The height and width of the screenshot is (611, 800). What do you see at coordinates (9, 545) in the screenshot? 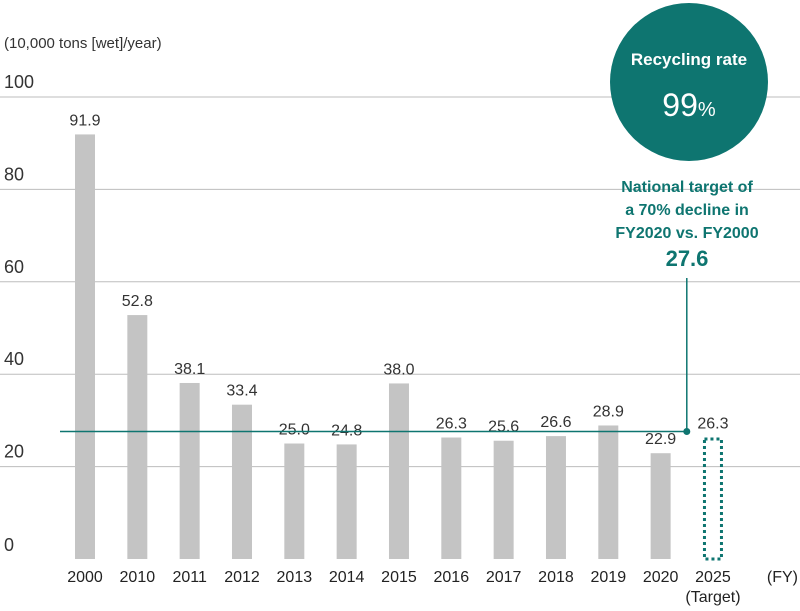
I see `y-tick-label: 0` at bounding box center [9, 545].